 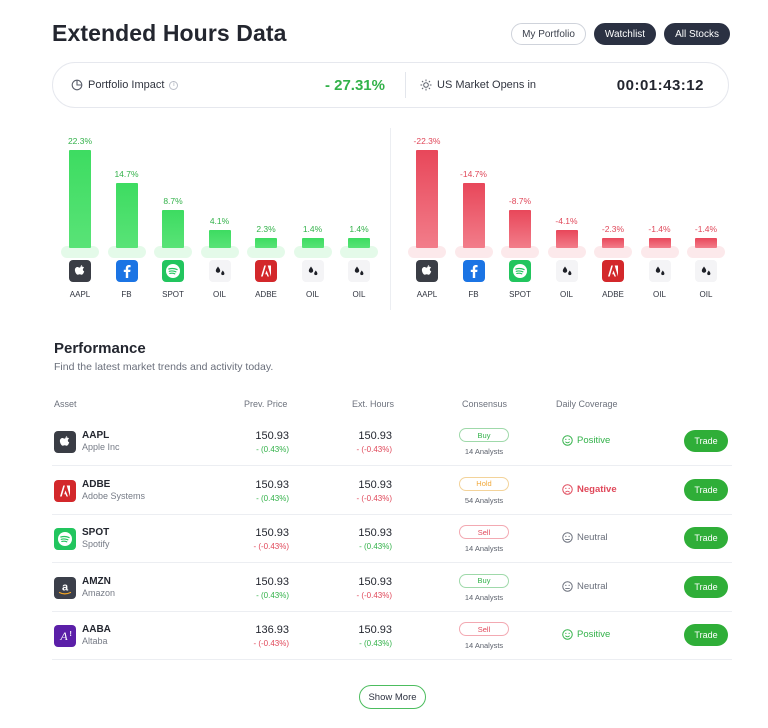 What do you see at coordinates (589, 489) in the screenshot?
I see `daily-coverage: Negative` at bounding box center [589, 489].